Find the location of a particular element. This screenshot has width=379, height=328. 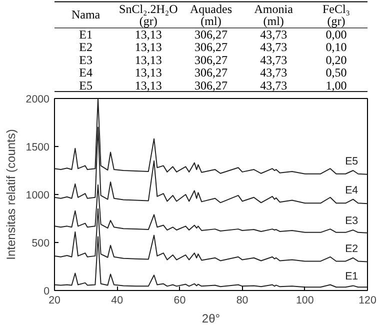

text: 0,20 is located at coordinates (336, 59).